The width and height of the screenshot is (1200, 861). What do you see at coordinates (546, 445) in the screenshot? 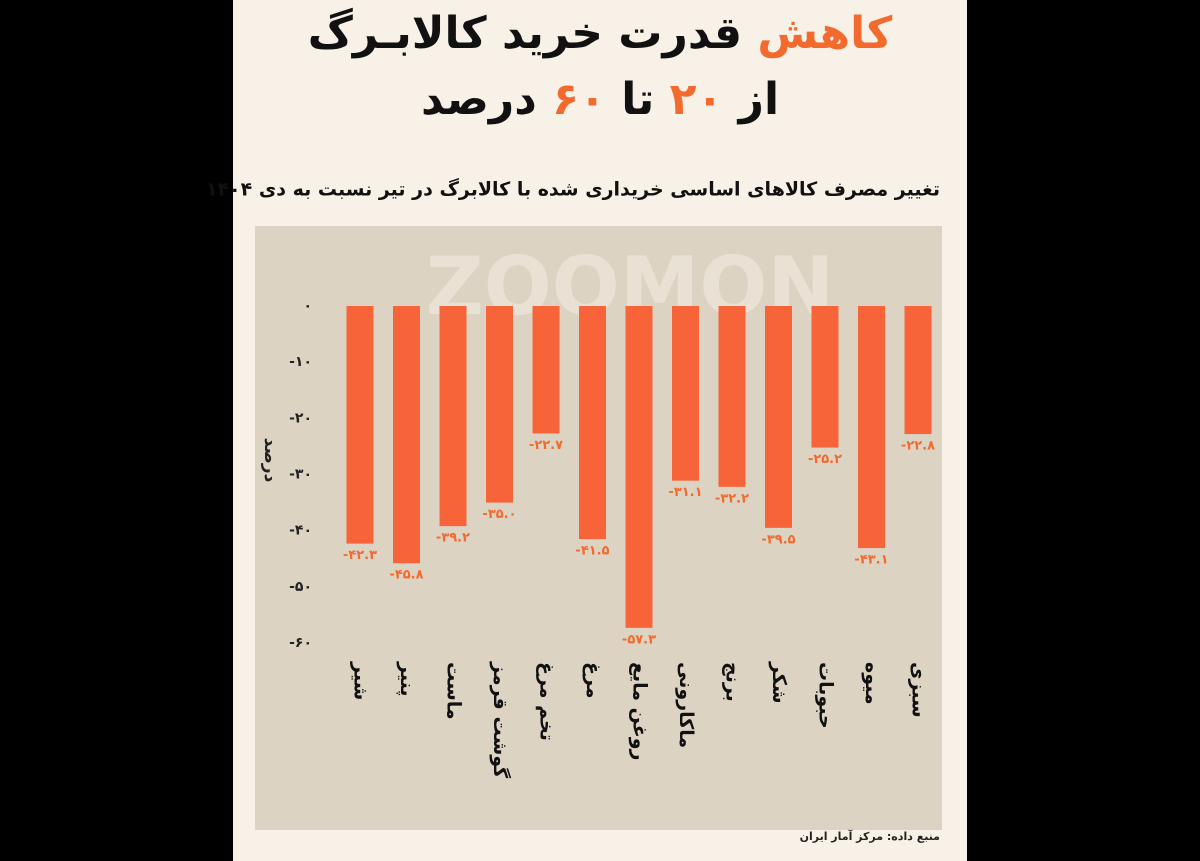
I see `value-label: -۲۲.۷` at bounding box center [546, 445].